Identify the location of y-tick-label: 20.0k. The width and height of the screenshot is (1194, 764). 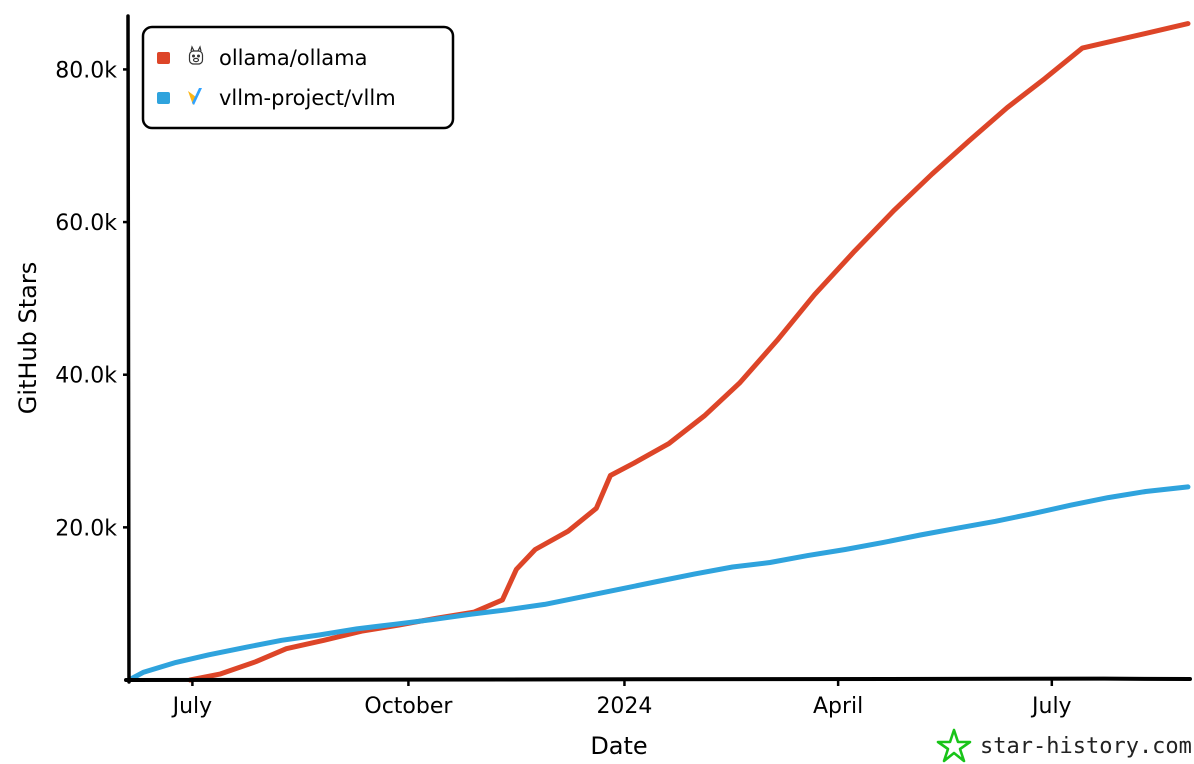
(86, 528).